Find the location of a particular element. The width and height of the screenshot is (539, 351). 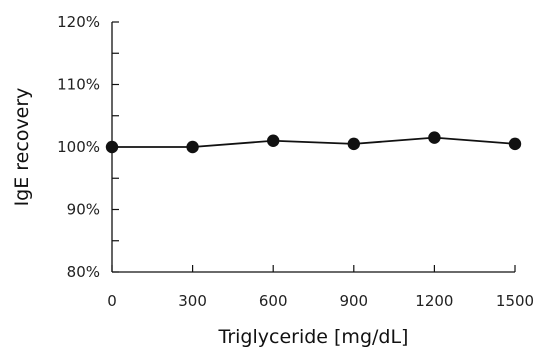

x-tick-label: 1200 is located at coordinates (434, 301).